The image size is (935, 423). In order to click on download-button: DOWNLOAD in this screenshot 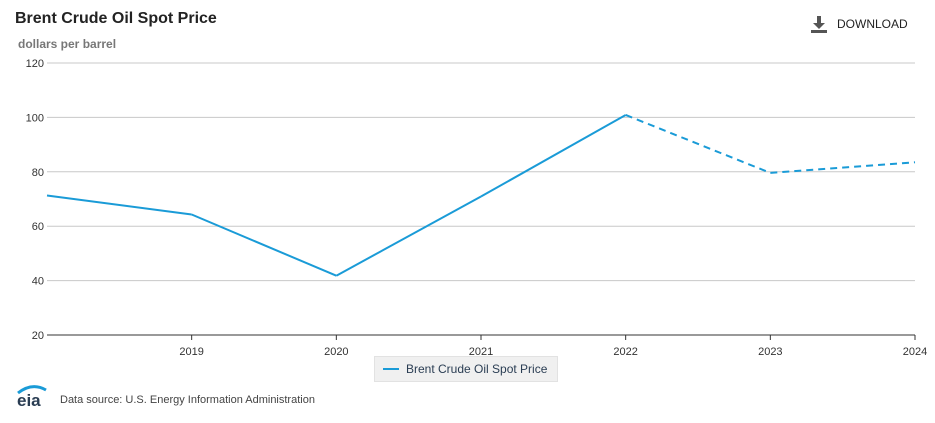, I will do `click(858, 24)`.